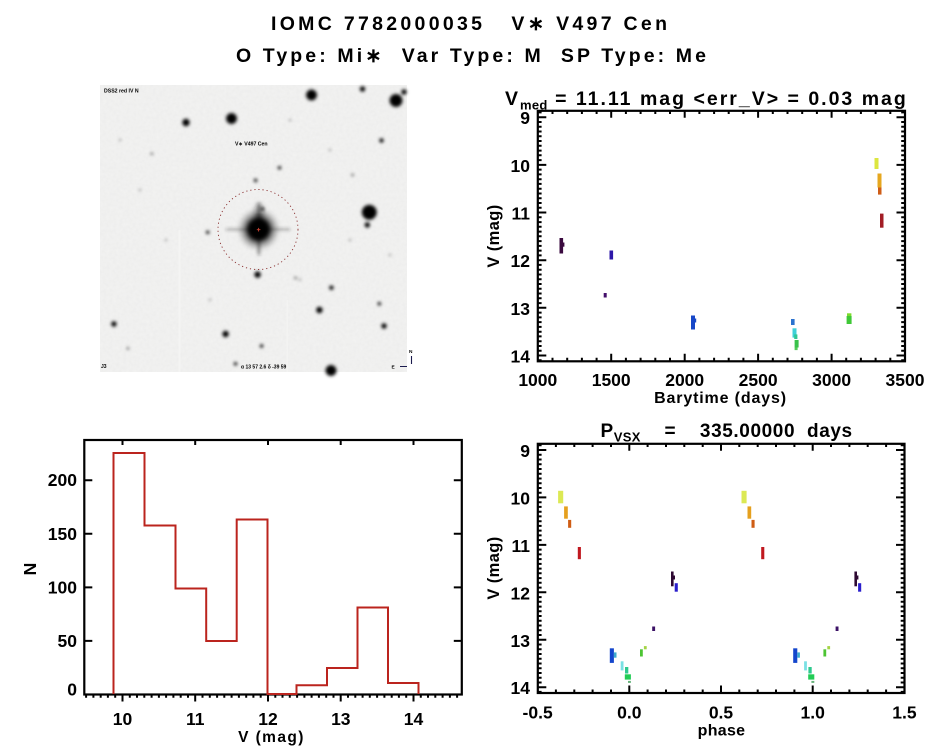 The width and height of the screenshot is (944, 747). I want to click on svg-text: 3000, so click(831, 380).